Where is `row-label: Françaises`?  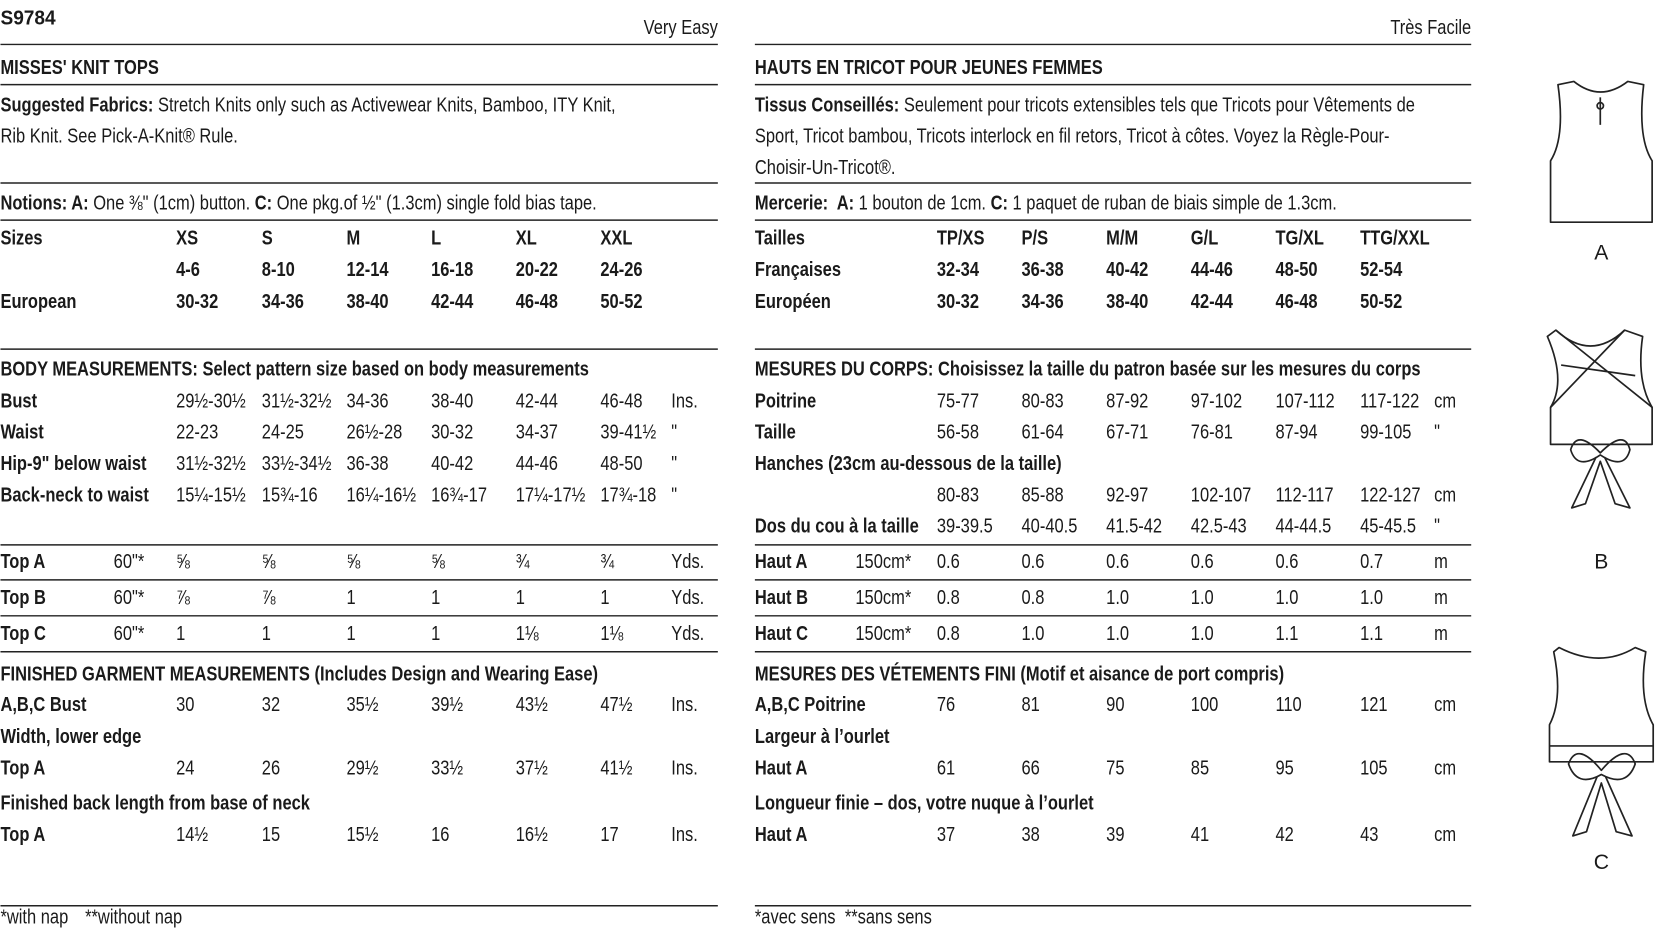
row-label: Françaises is located at coordinates (798, 269).